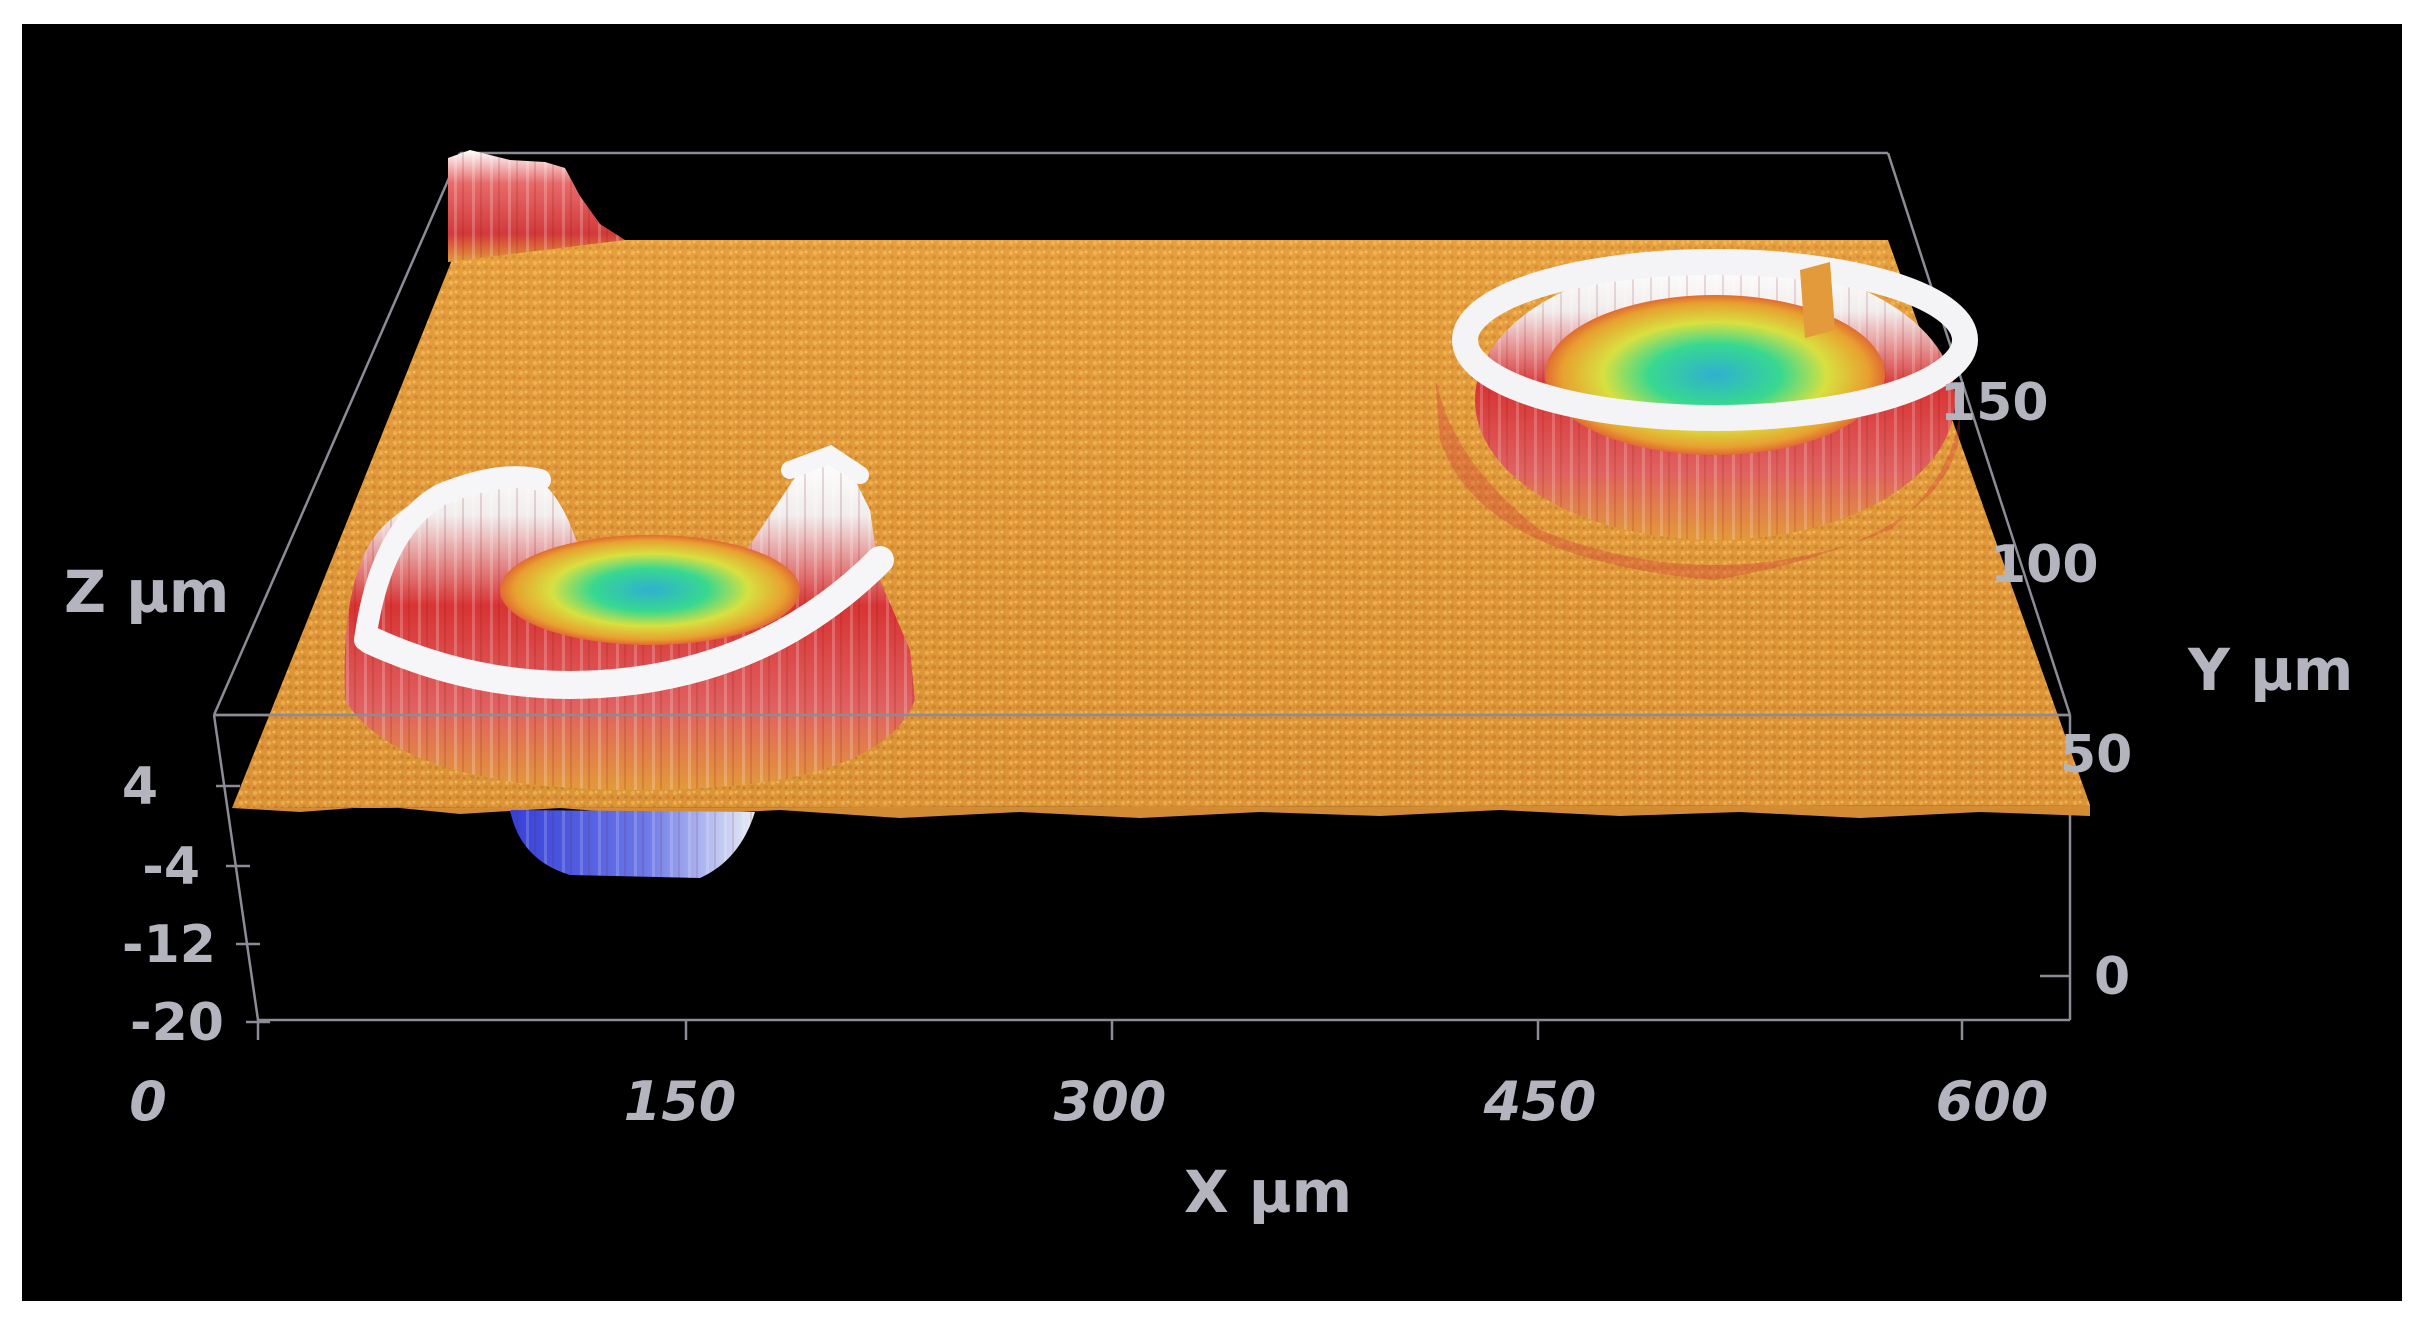  Describe the element at coordinates (171, 867) in the screenshot. I see `z-tick-label: -4` at that location.